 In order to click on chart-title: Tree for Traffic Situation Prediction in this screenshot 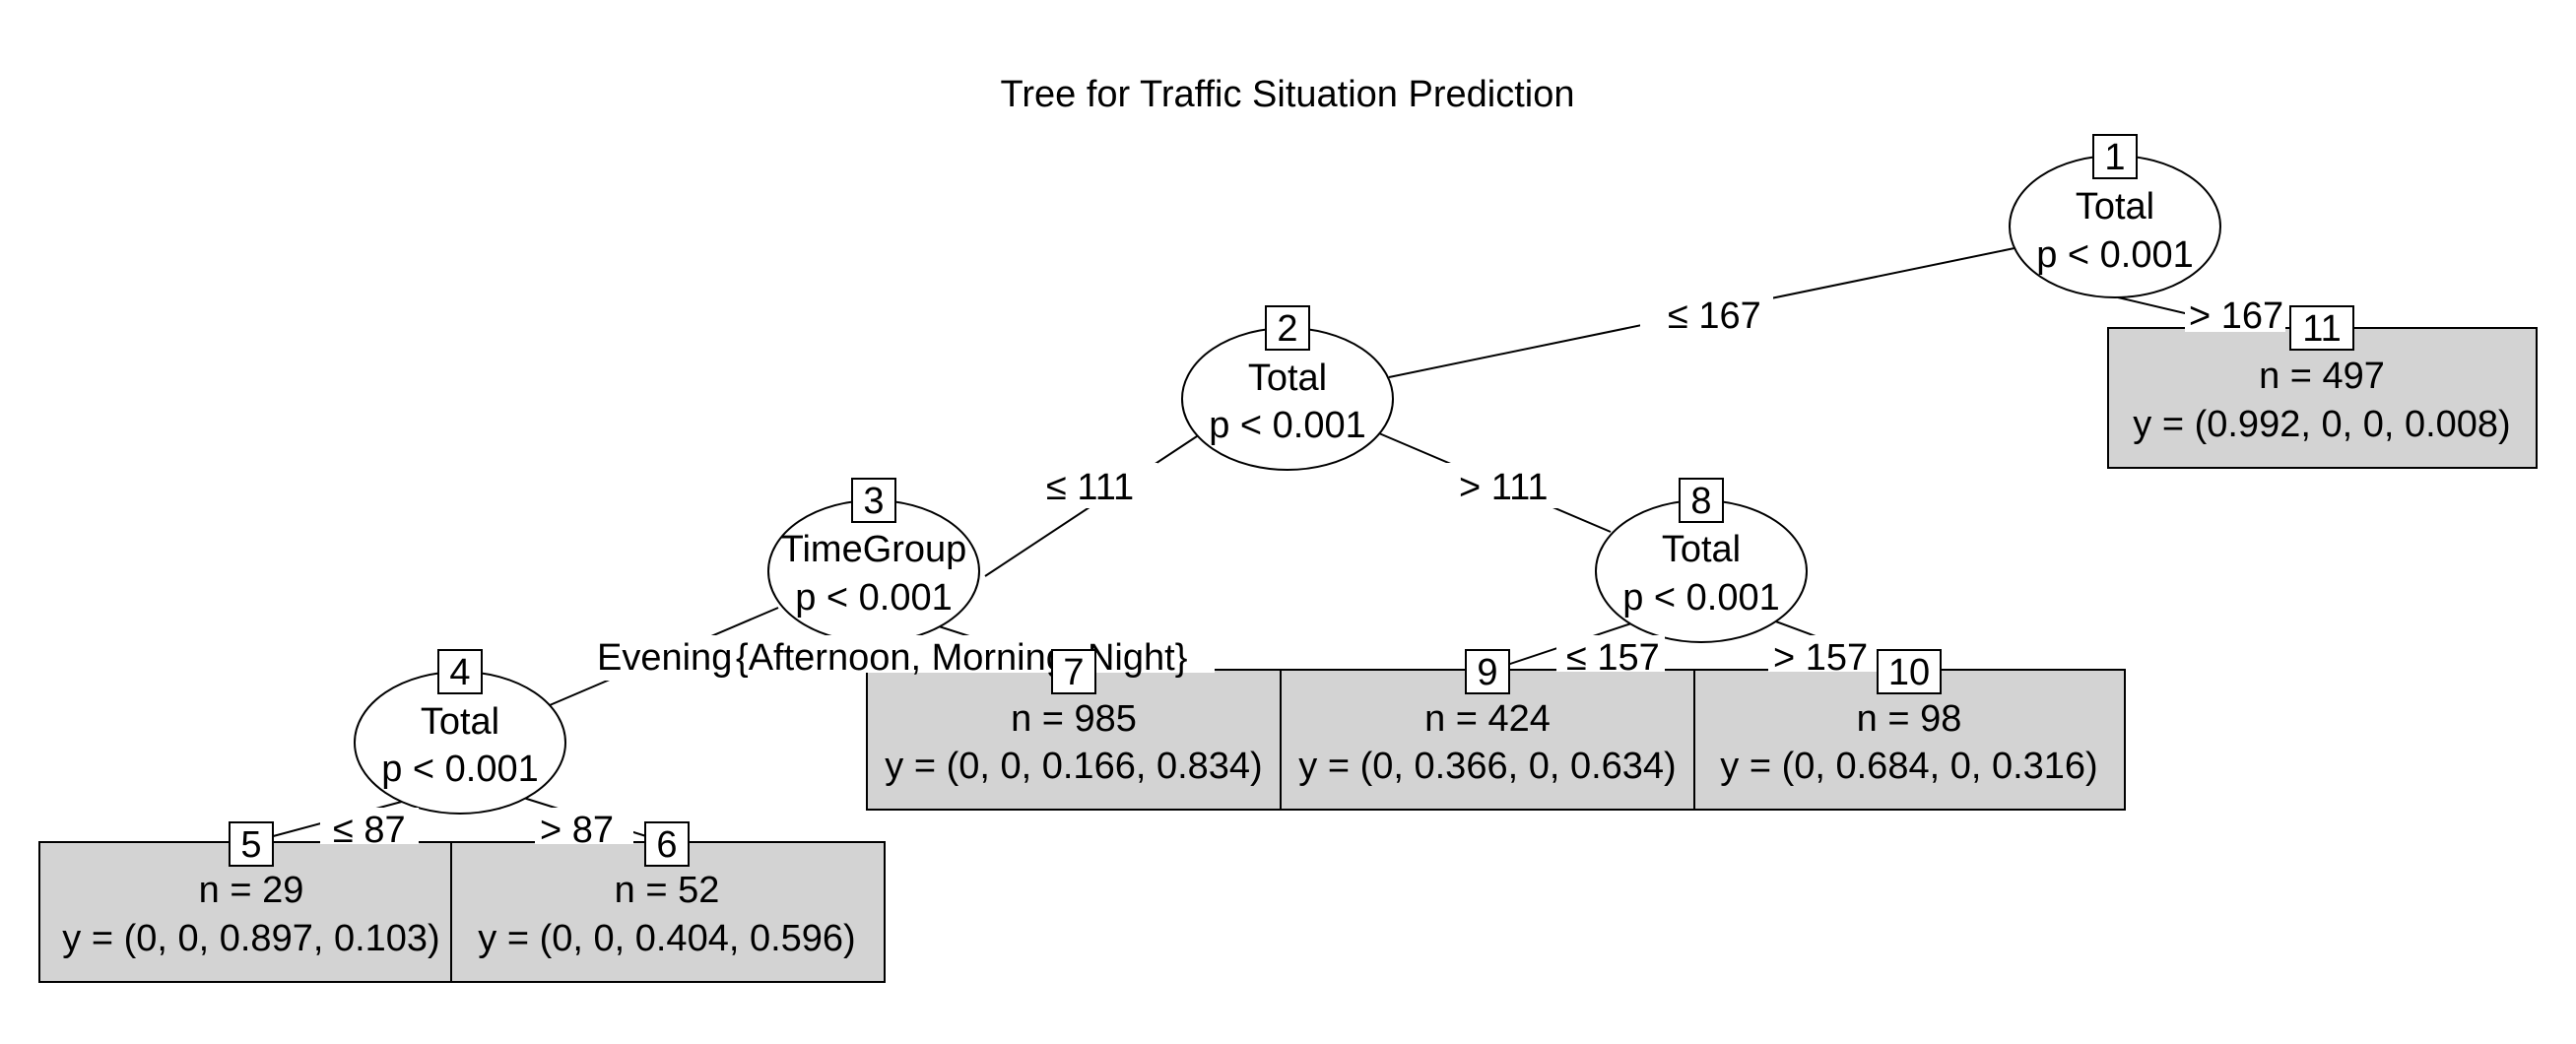, I will do `click(1288, 94)`.